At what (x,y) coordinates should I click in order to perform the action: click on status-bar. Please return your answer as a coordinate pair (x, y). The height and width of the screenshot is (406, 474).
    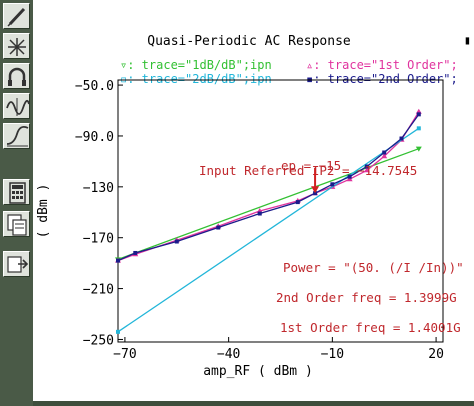
    Looking at the image, I should click on (253, 403).